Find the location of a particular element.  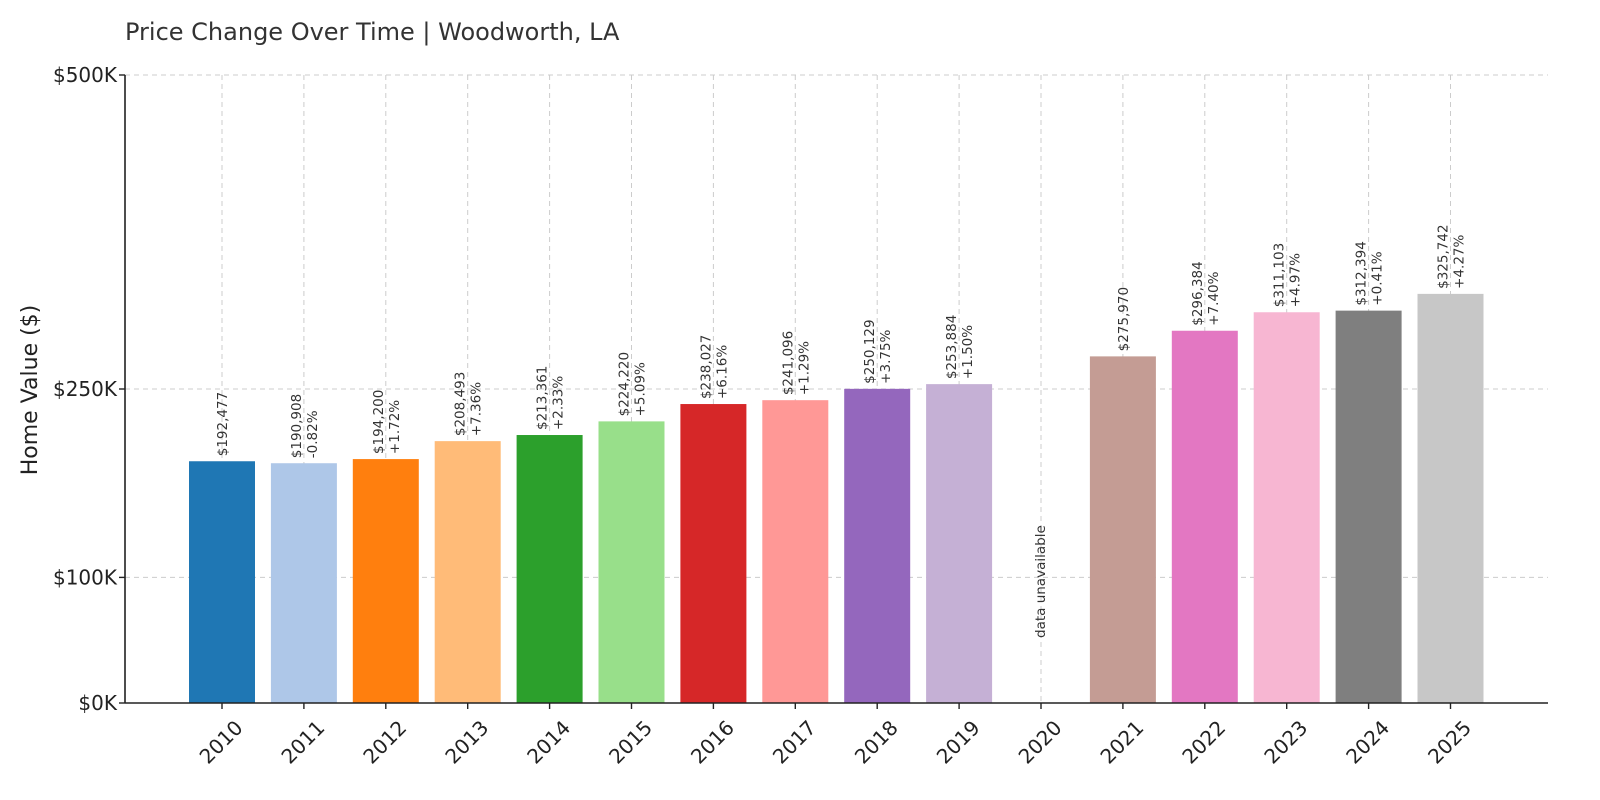

value-label-2010: $192,477 is located at coordinates (223, 424).